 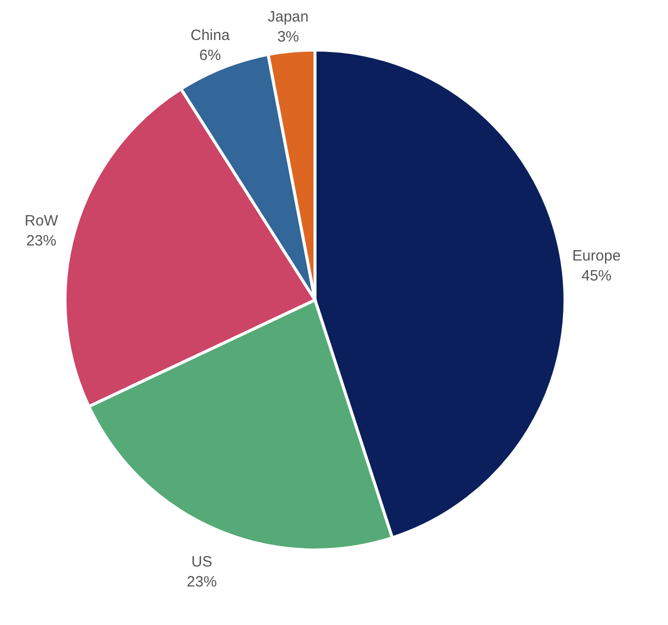 I want to click on slice-label: Europe, so click(x=596, y=255).